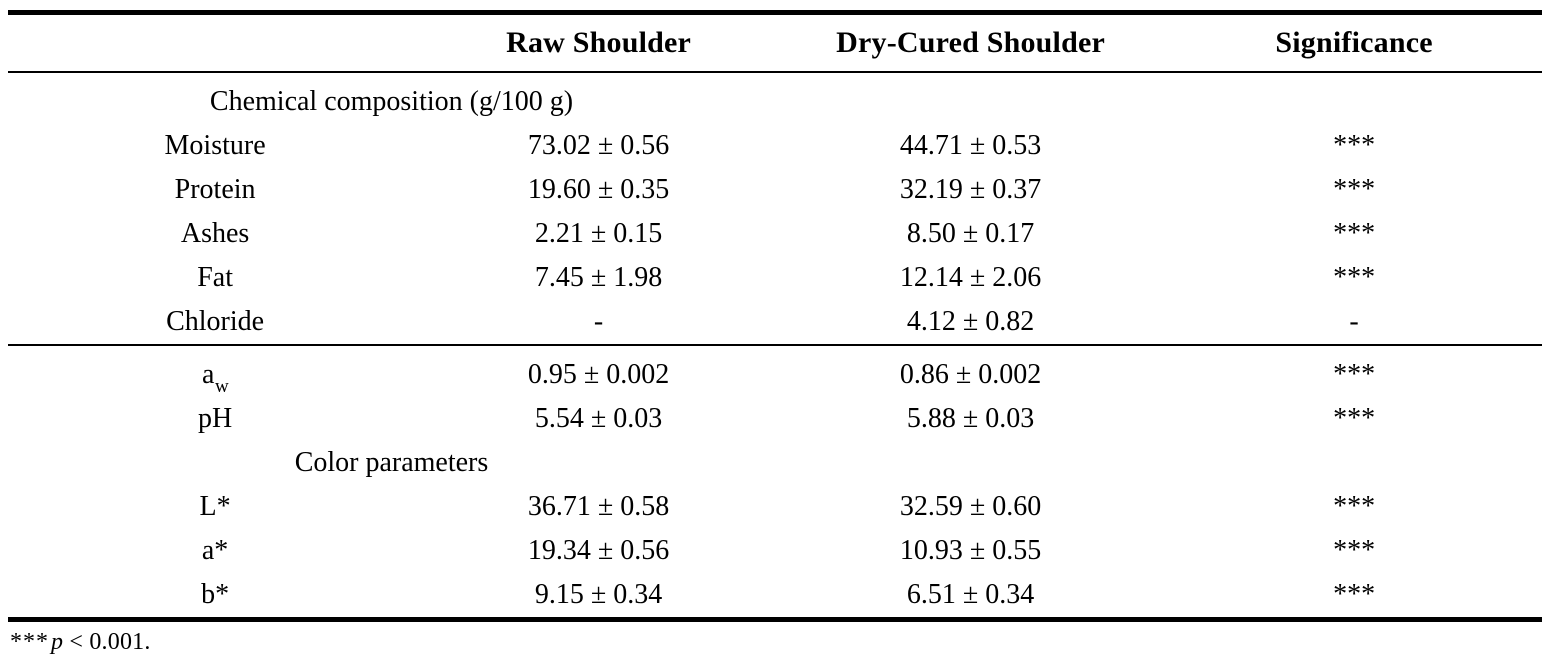 The image size is (1550, 670). I want to click on table-row-chloride: Chloride - 4.12 ± 0.82 -, so click(775, 323).